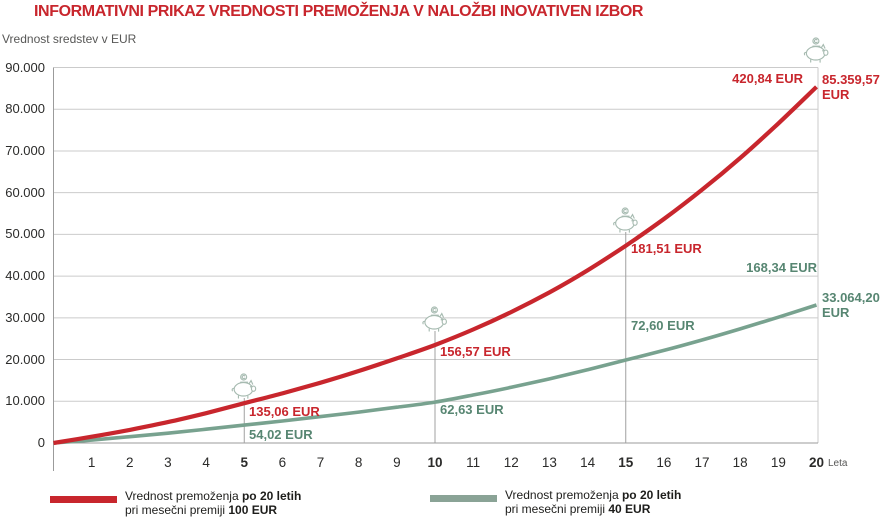 This screenshot has height=520, width=889. I want to click on legend-line2: pri mesečni premiji 100 EUR, so click(201, 510).